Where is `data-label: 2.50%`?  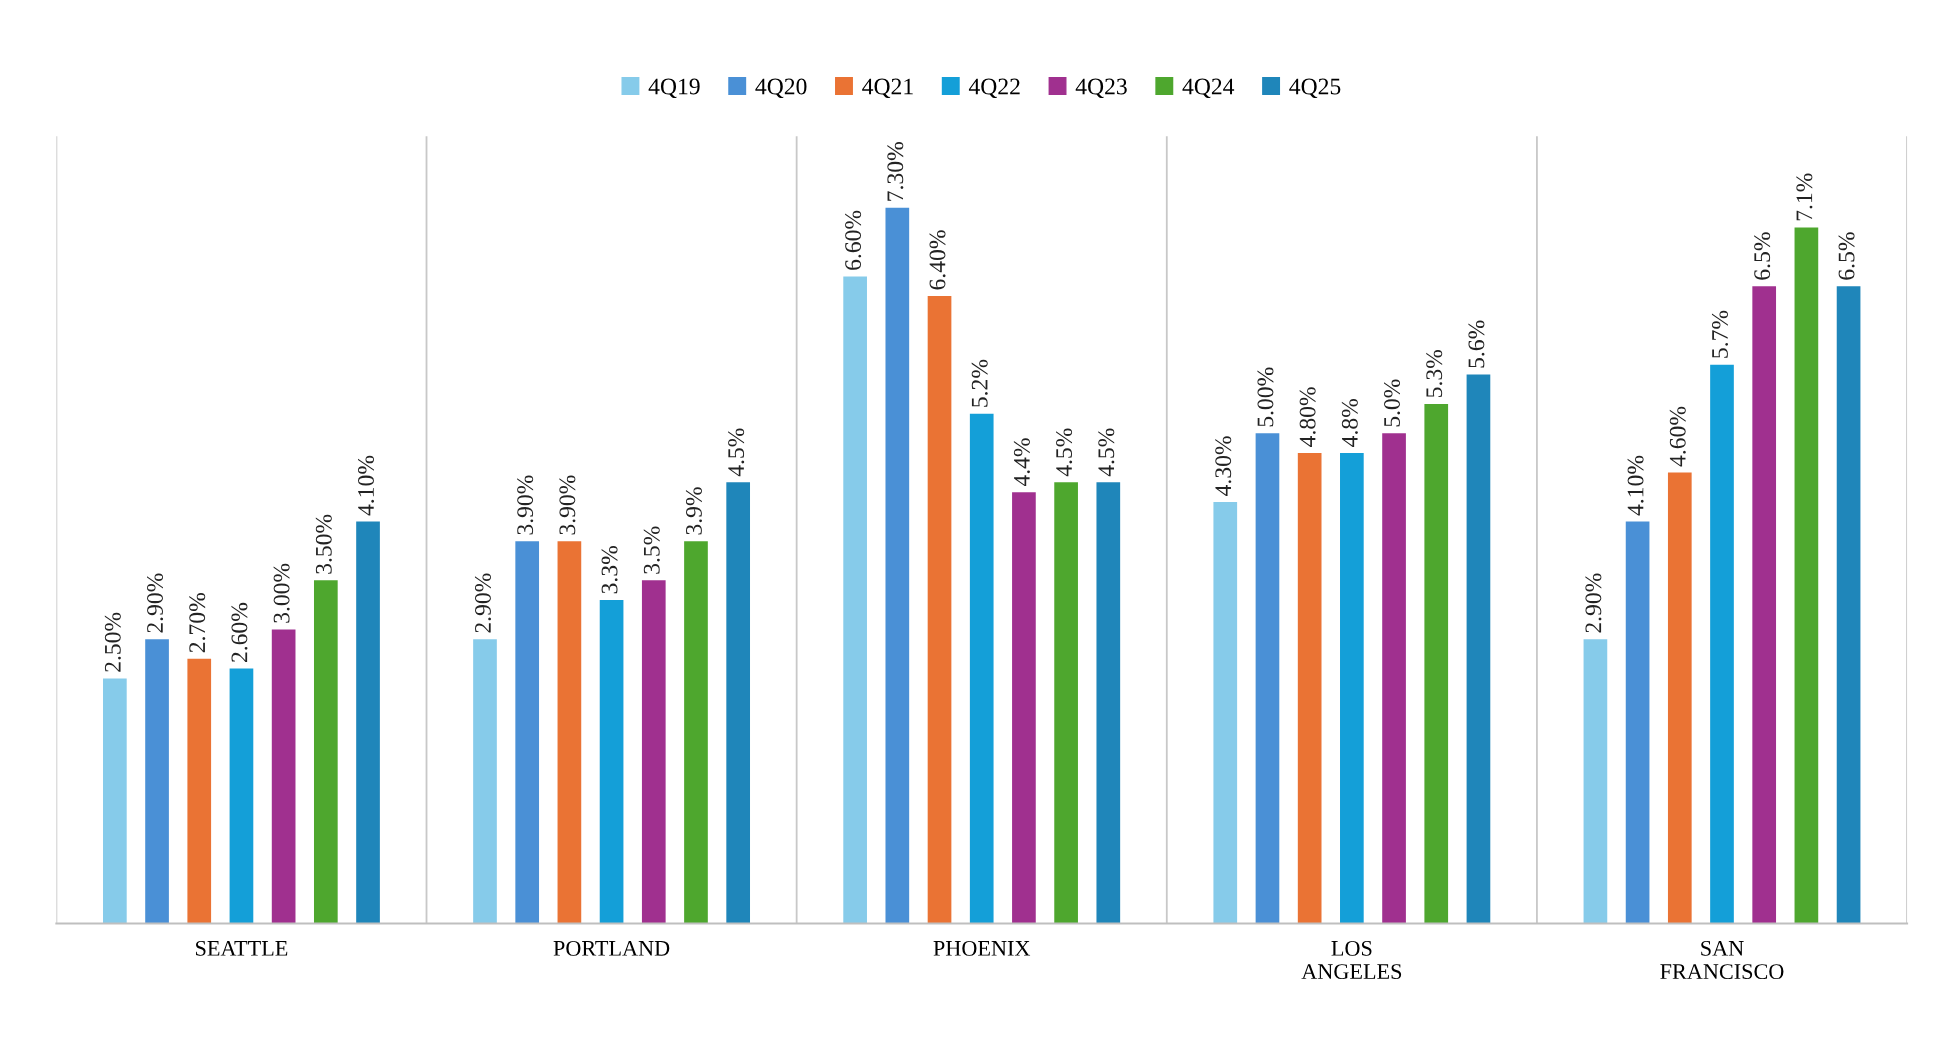
data-label: 2.50% is located at coordinates (112, 642).